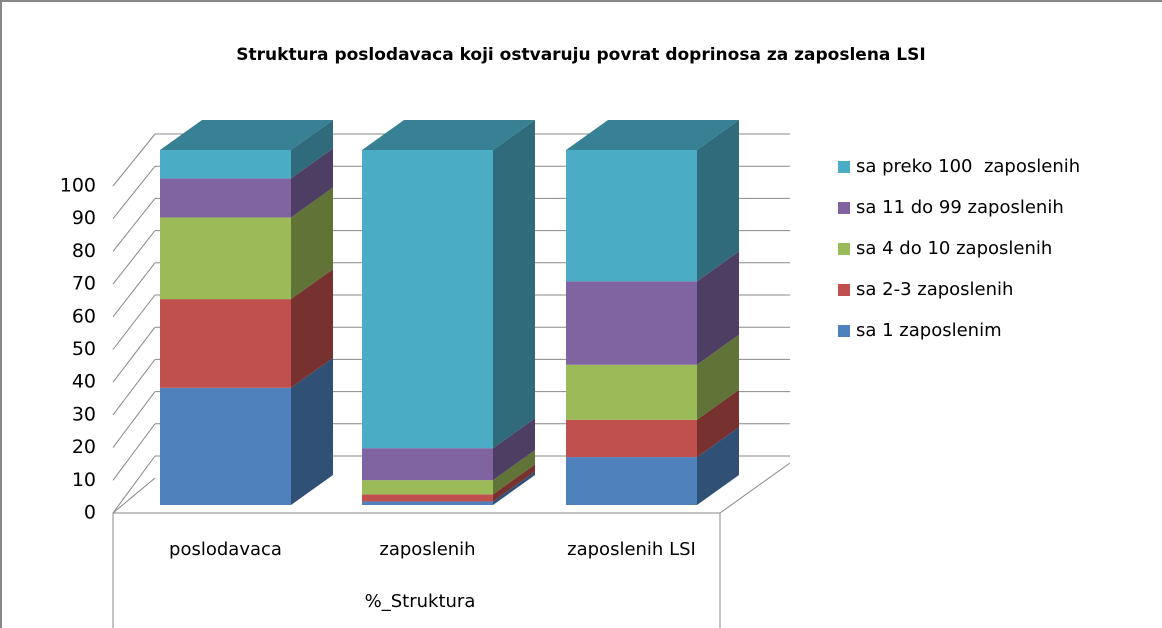 The height and width of the screenshot is (628, 1162). Describe the element at coordinates (84, 480) in the screenshot. I see `y-tick-label: 10` at that location.